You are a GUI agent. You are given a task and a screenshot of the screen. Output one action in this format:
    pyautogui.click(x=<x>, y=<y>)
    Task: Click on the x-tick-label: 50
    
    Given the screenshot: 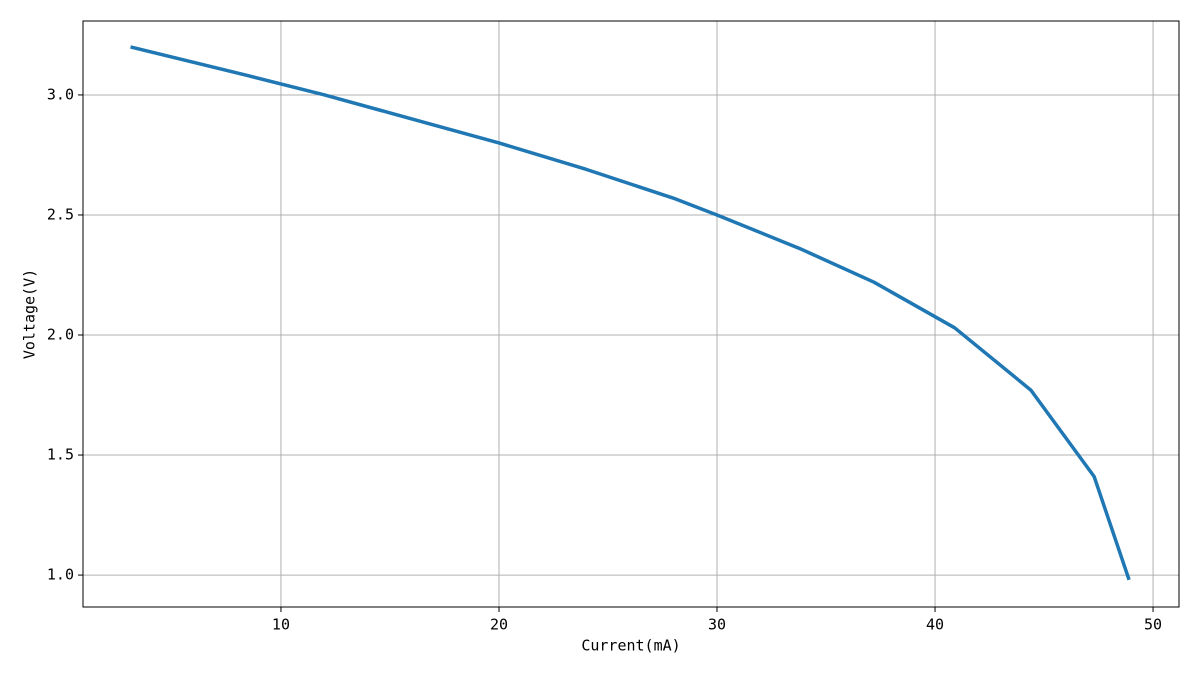 What is the action you would take?
    pyautogui.click(x=1153, y=625)
    